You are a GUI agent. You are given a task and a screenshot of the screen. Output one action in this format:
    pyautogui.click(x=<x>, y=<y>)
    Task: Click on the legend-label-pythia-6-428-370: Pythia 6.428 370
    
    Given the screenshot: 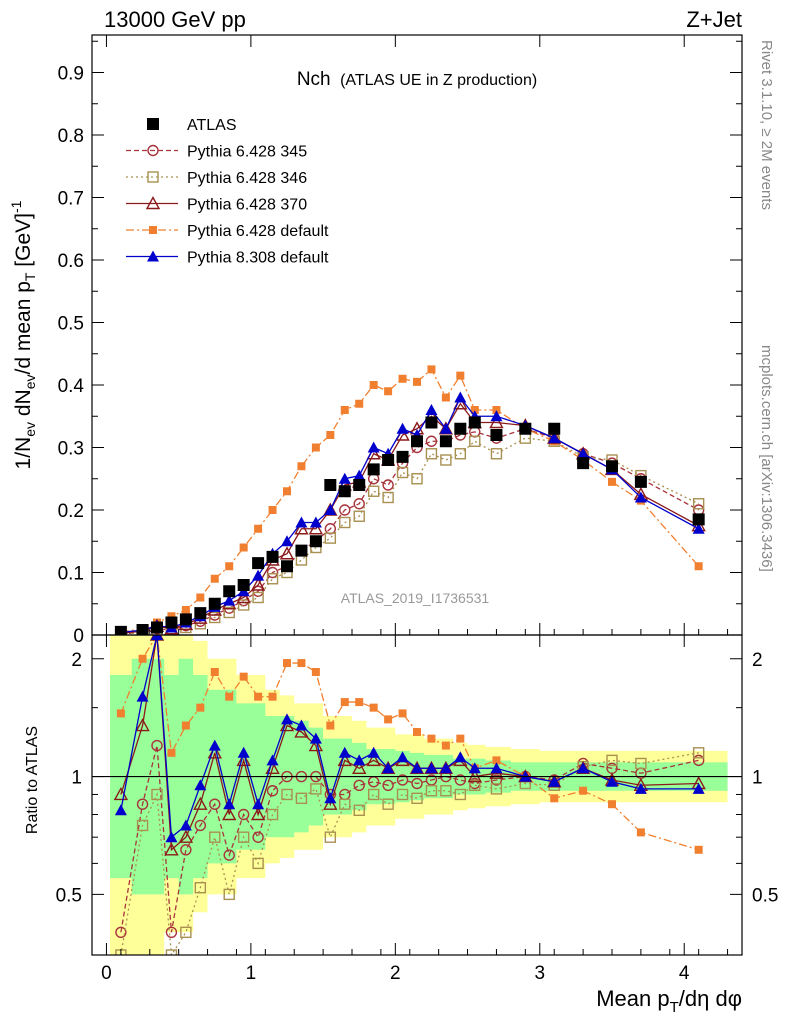 What is the action you would take?
    pyautogui.click(x=247, y=205)
    